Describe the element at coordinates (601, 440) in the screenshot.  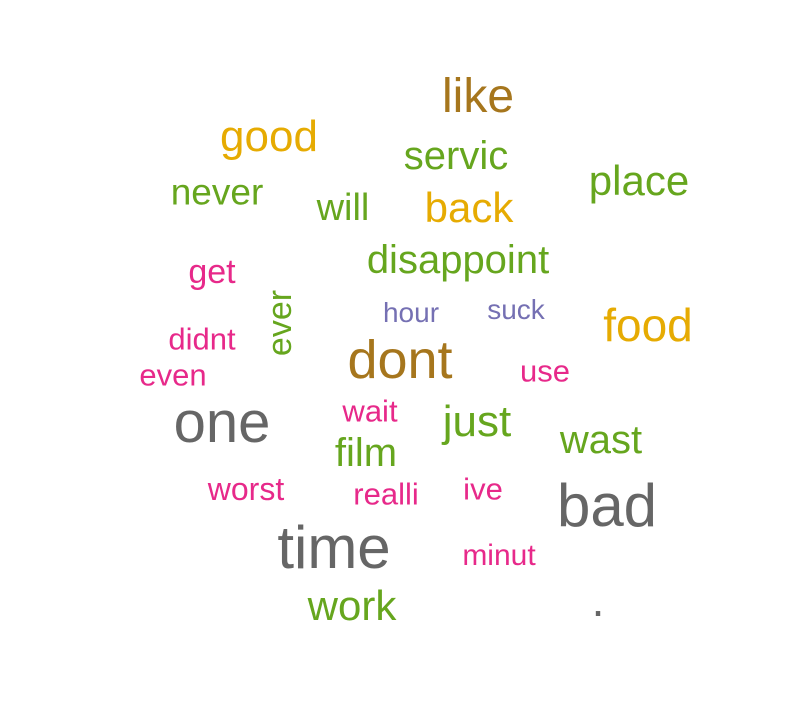
I see `word-wast: wast` at that location.